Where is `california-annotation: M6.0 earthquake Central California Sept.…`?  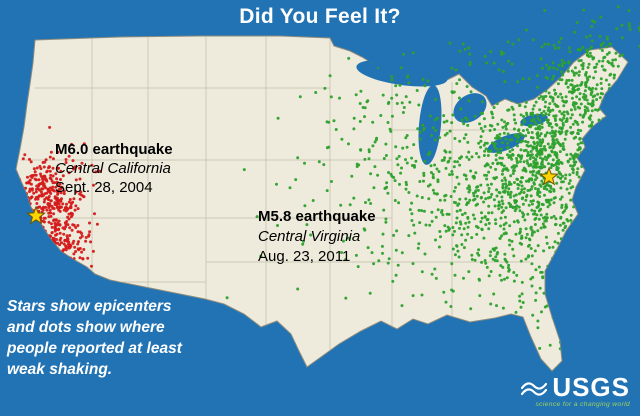 california-annotation: M6.0 earthquake Central California Sept.… is located at coordinates (114, 168).